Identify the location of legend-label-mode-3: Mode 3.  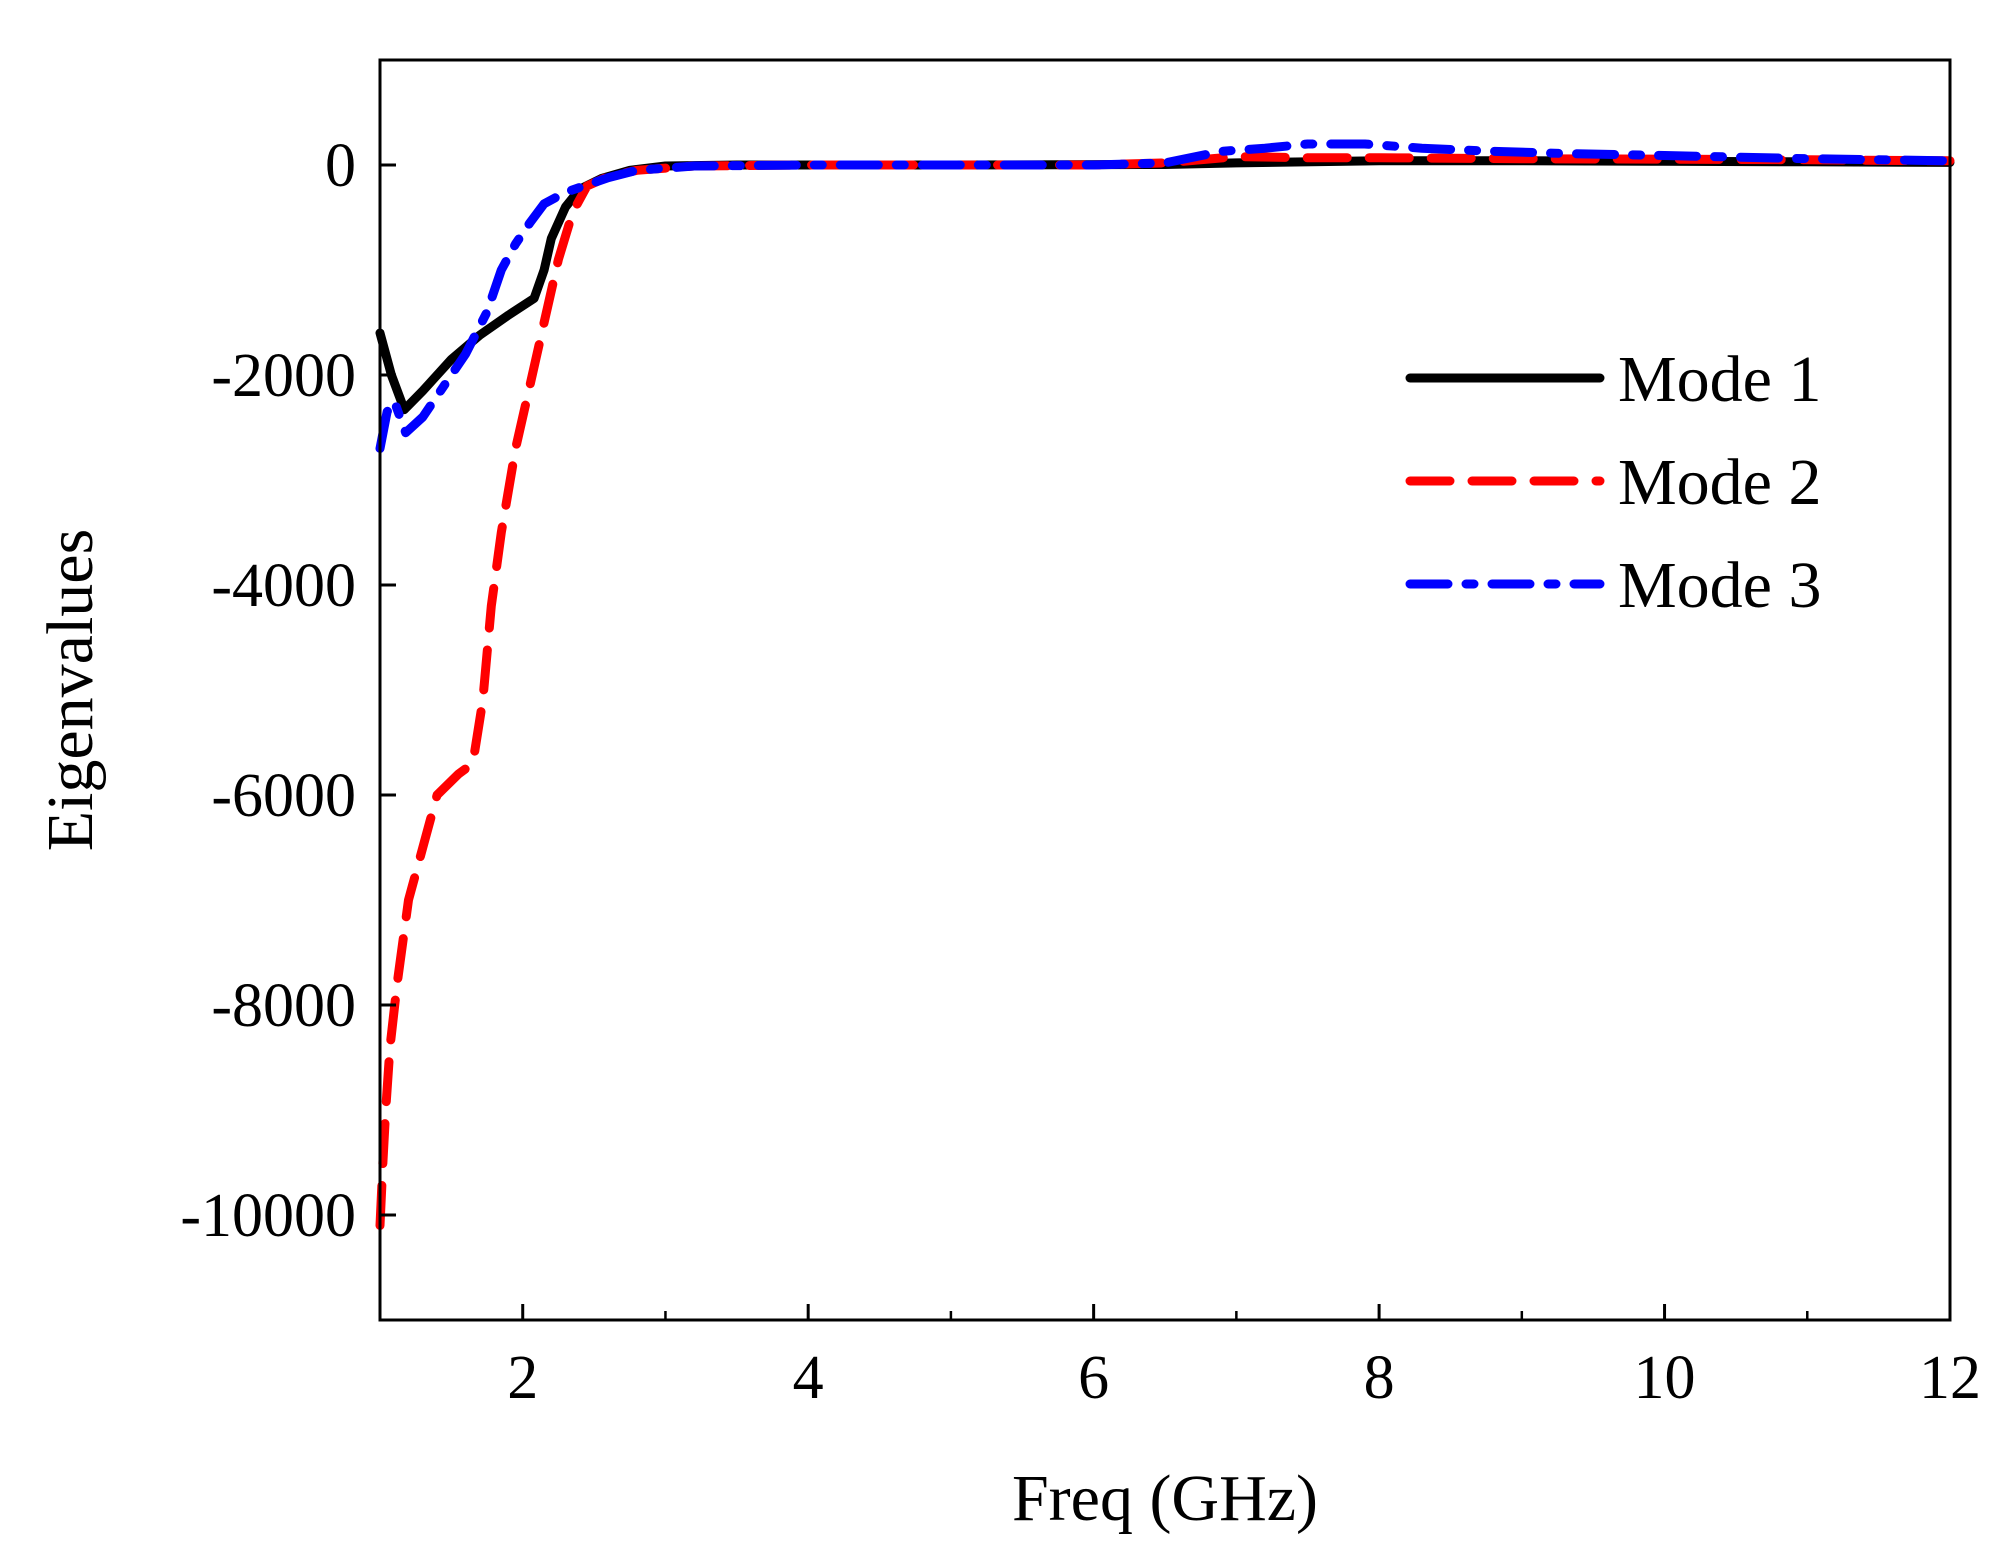
(1719, 585).